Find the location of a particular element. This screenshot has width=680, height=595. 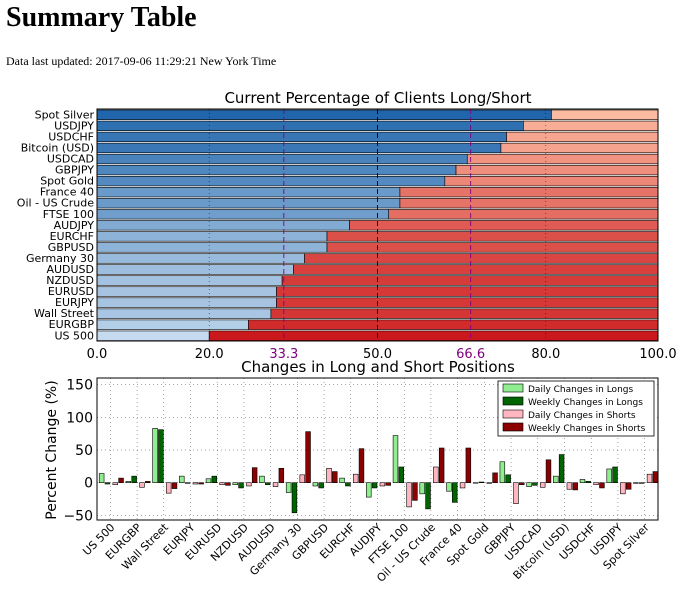

bar-weekly-longs-gbpusd is located at coordinates (321, 485).